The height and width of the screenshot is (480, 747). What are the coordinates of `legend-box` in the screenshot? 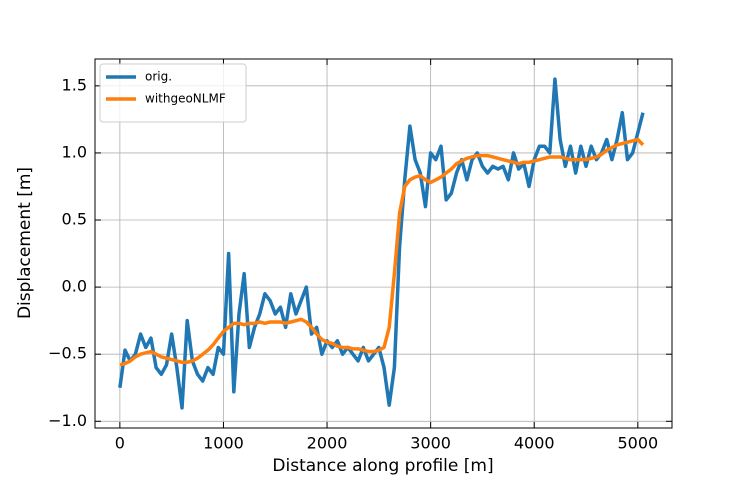 It's located at (173, 93).